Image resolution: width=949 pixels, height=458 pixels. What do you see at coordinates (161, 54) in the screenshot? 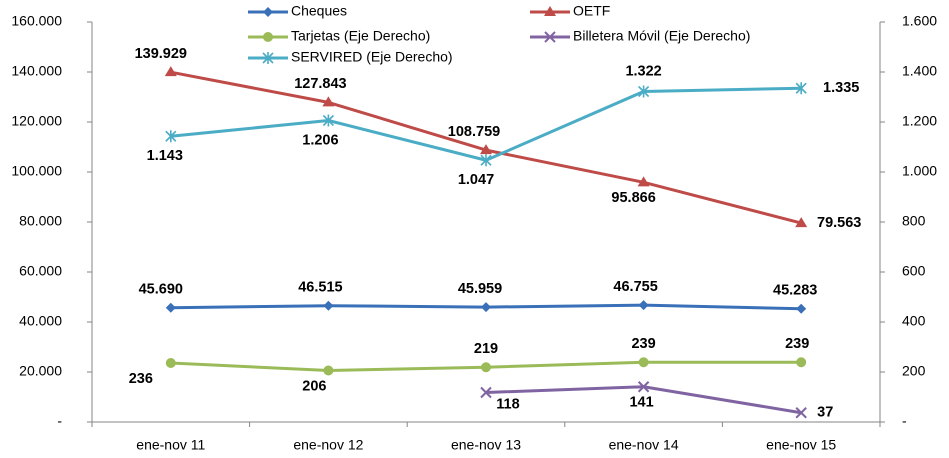
I see `data-label: 139.929` at bounding box center [161, 54].